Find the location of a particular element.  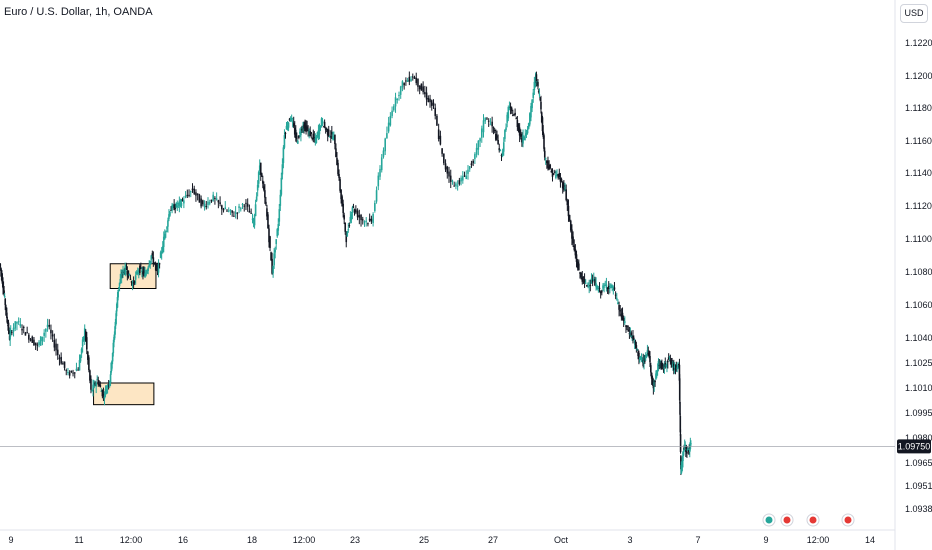

time-tick: 27 is located at coordinates (493, 540).